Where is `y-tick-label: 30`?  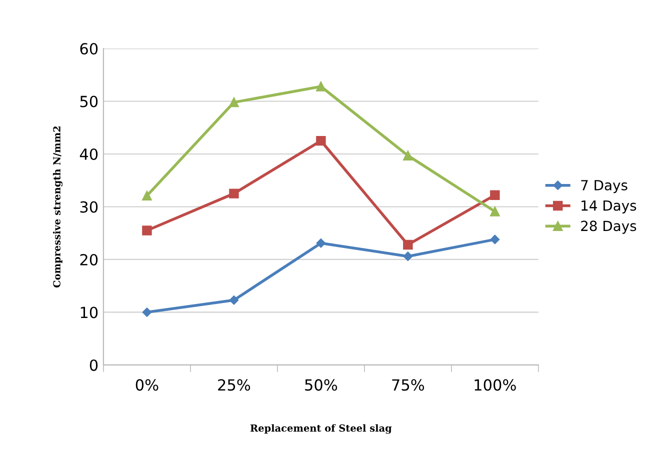 y-tick-label: 30 is located at coordinates (89, 207).